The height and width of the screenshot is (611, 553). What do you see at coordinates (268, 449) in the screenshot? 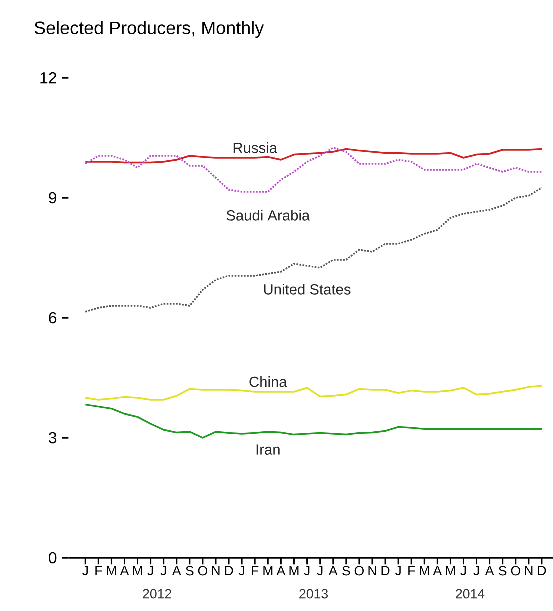
I see `series-label: Iran` at bounding box center [268, 449].